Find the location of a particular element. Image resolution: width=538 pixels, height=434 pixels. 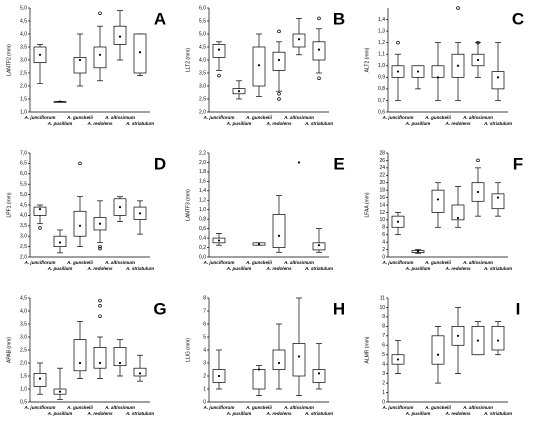

y-tick-label: 0,2 is located at coordinates (202, 248).